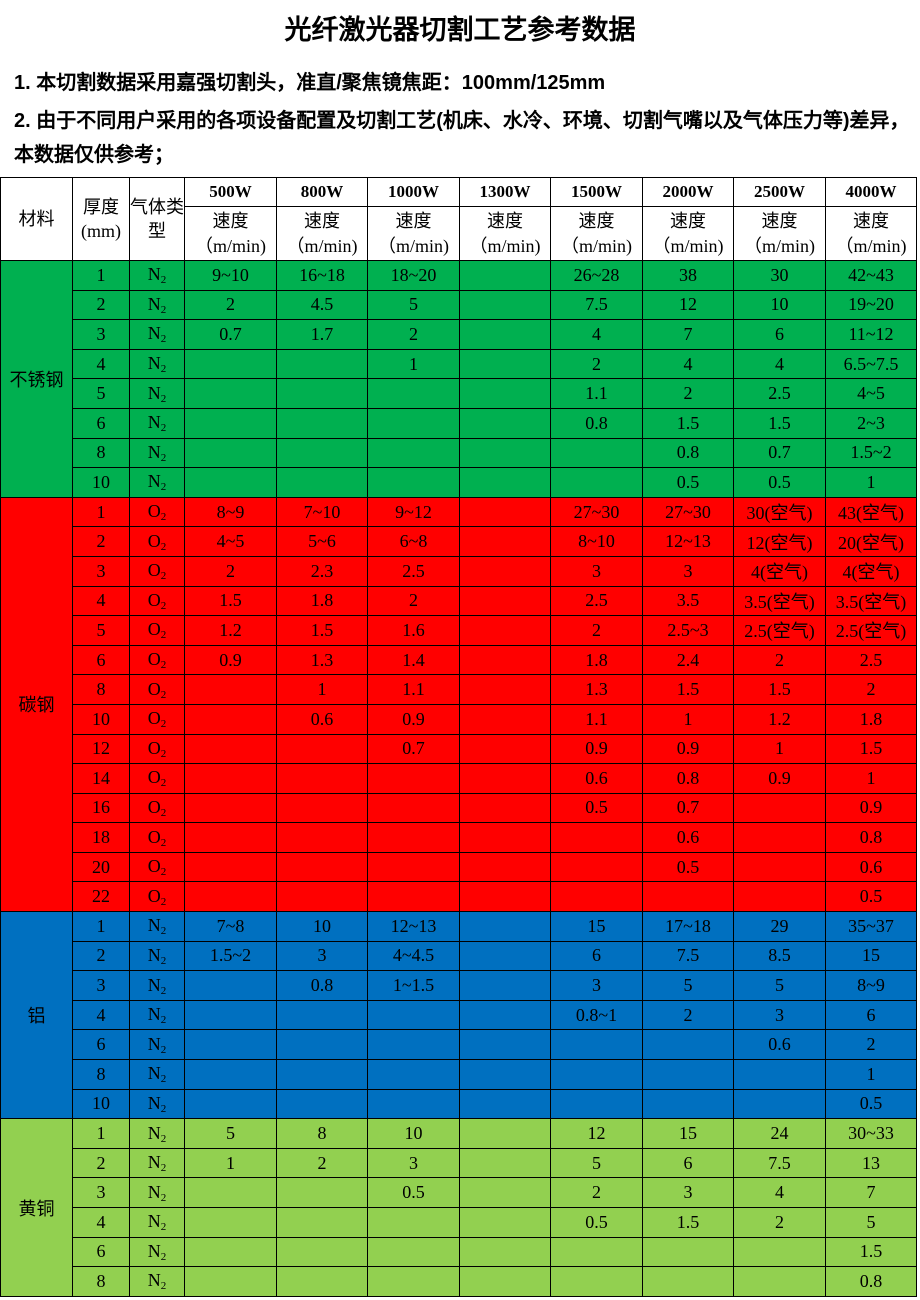 The image size is (920, 1300). Describe the element at coordinates (596, 1222) in the screenshot. I see `speed-cell: 0.5` at that location.